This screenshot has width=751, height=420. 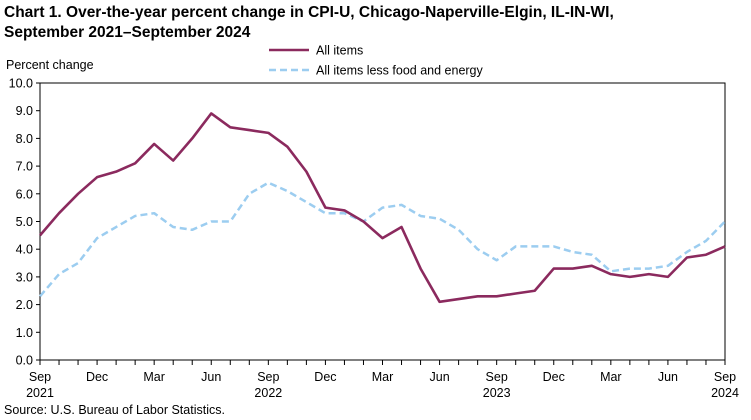 I want to click on x-tick-year-label: 2024, so click(x=725, y=393).